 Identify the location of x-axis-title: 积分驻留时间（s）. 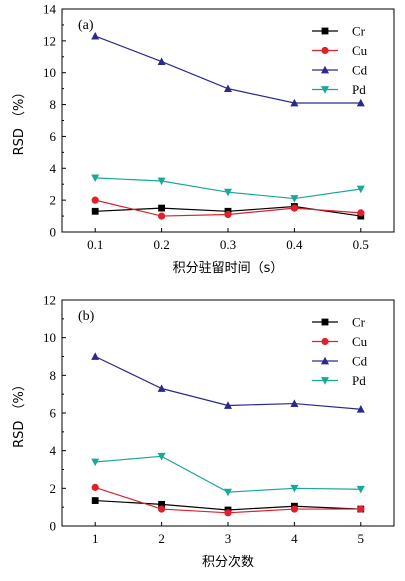
(228, 268).